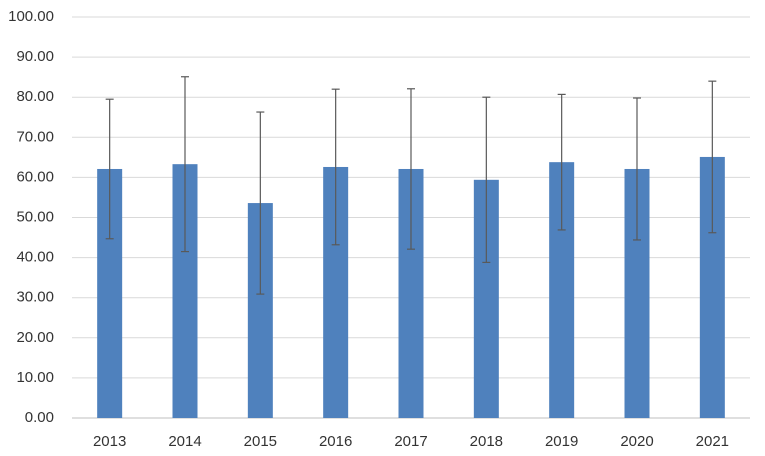 Image resolution: width=765 pixels, height=456 pixels. What do you see at coordinates (31, 16) in the screenshot?
I see `y-tick-label: 100.00` at bounding box center [31, 16].